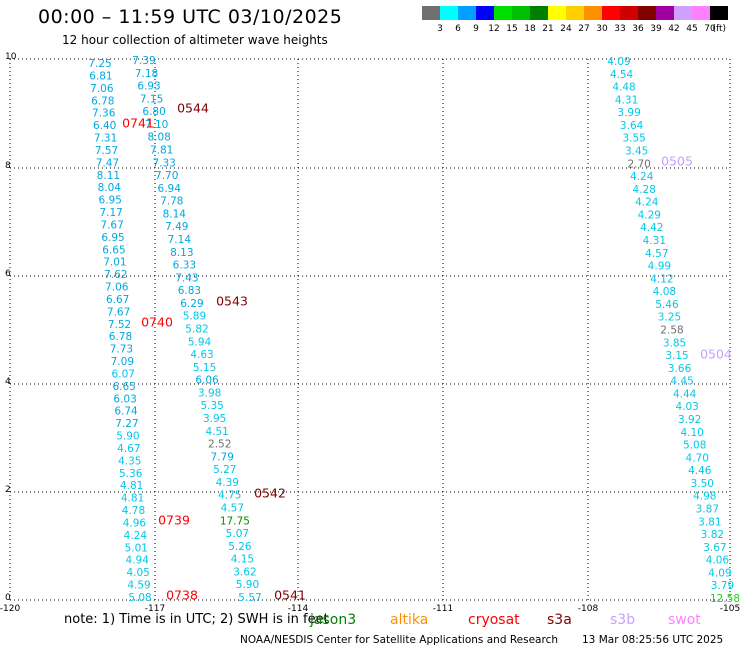  Describe the element at coordinates (583, 28) in the screenshot. I see `legend-label: 27` at that location.